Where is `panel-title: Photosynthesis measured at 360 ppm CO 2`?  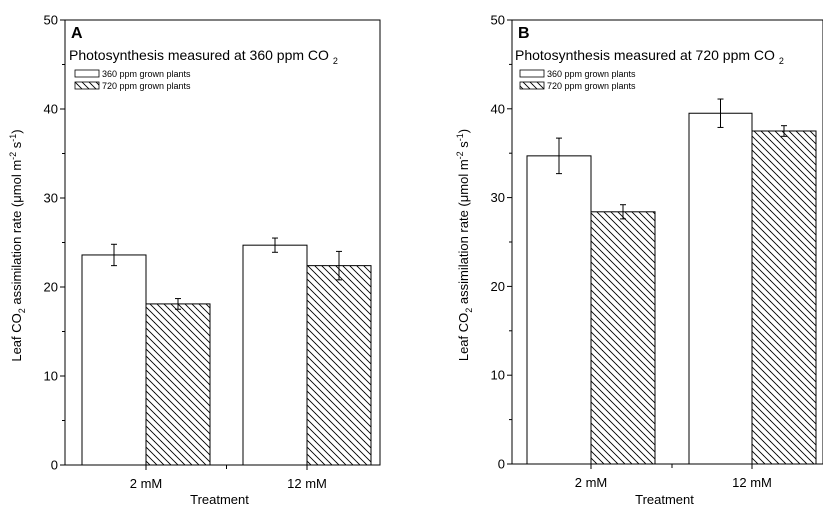
panel-title: Photosynthesis measured at 360 ppm CO 2 is located at coordinates (203, 56).